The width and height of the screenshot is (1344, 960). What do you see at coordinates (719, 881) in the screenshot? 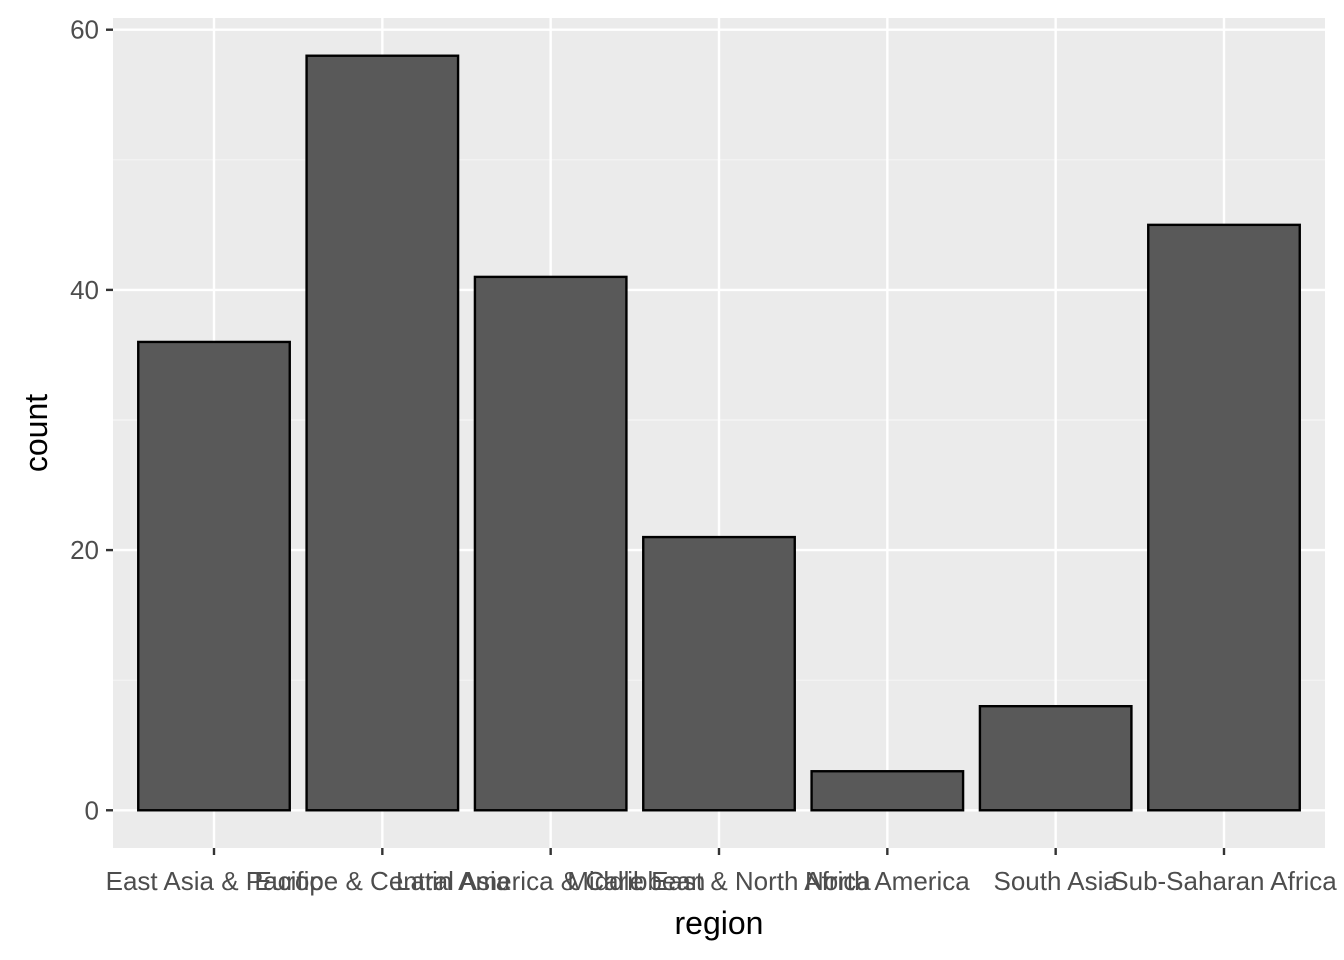
I see `x-tick-label: Middle East & North Africa` at bounding box center [719, 881].